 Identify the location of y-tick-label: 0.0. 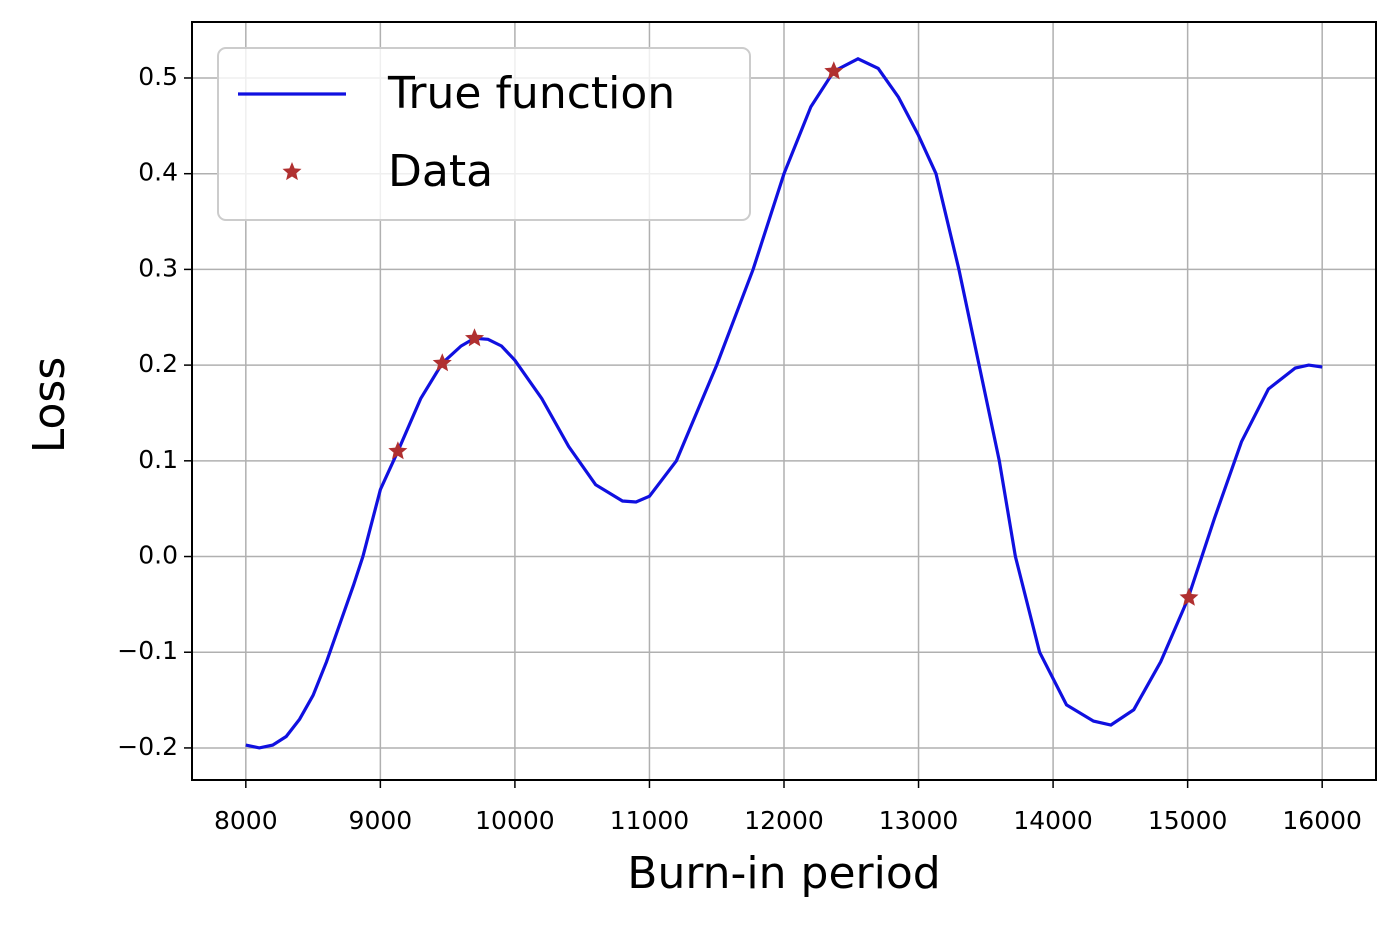
(158, 555).